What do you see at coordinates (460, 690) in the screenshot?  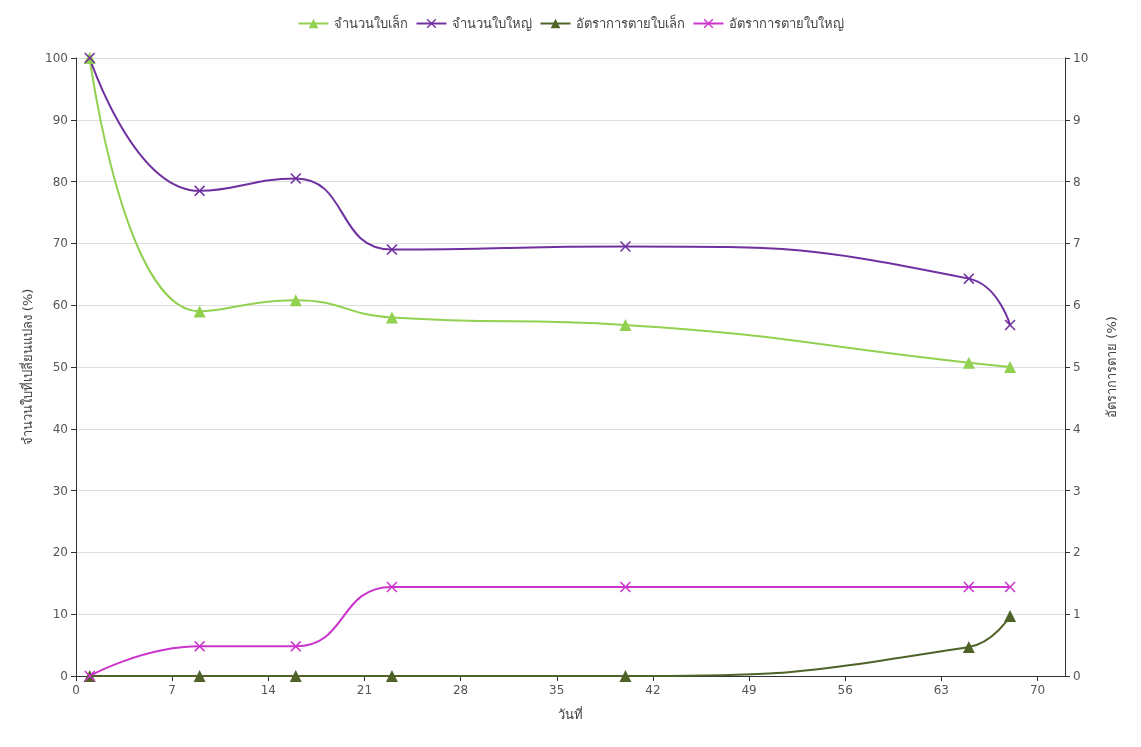 I see `x-tick-label: 28` at bounding box center [460, 690].